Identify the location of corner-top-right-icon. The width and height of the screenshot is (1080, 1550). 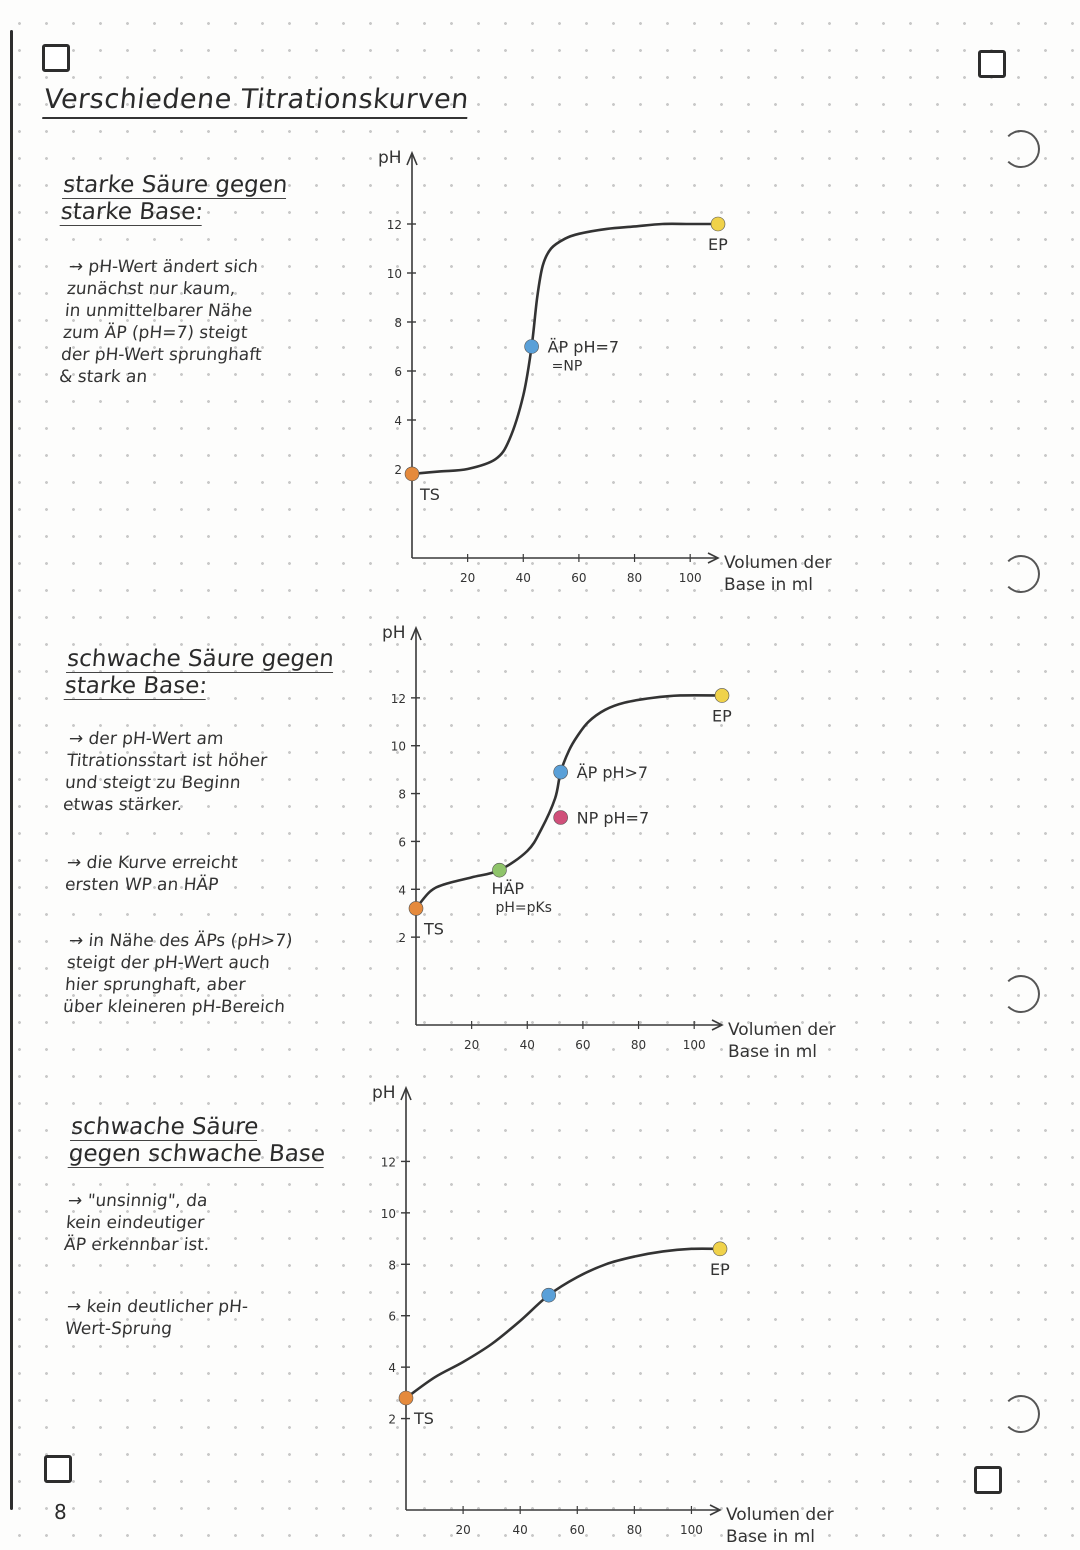
(992, 64).